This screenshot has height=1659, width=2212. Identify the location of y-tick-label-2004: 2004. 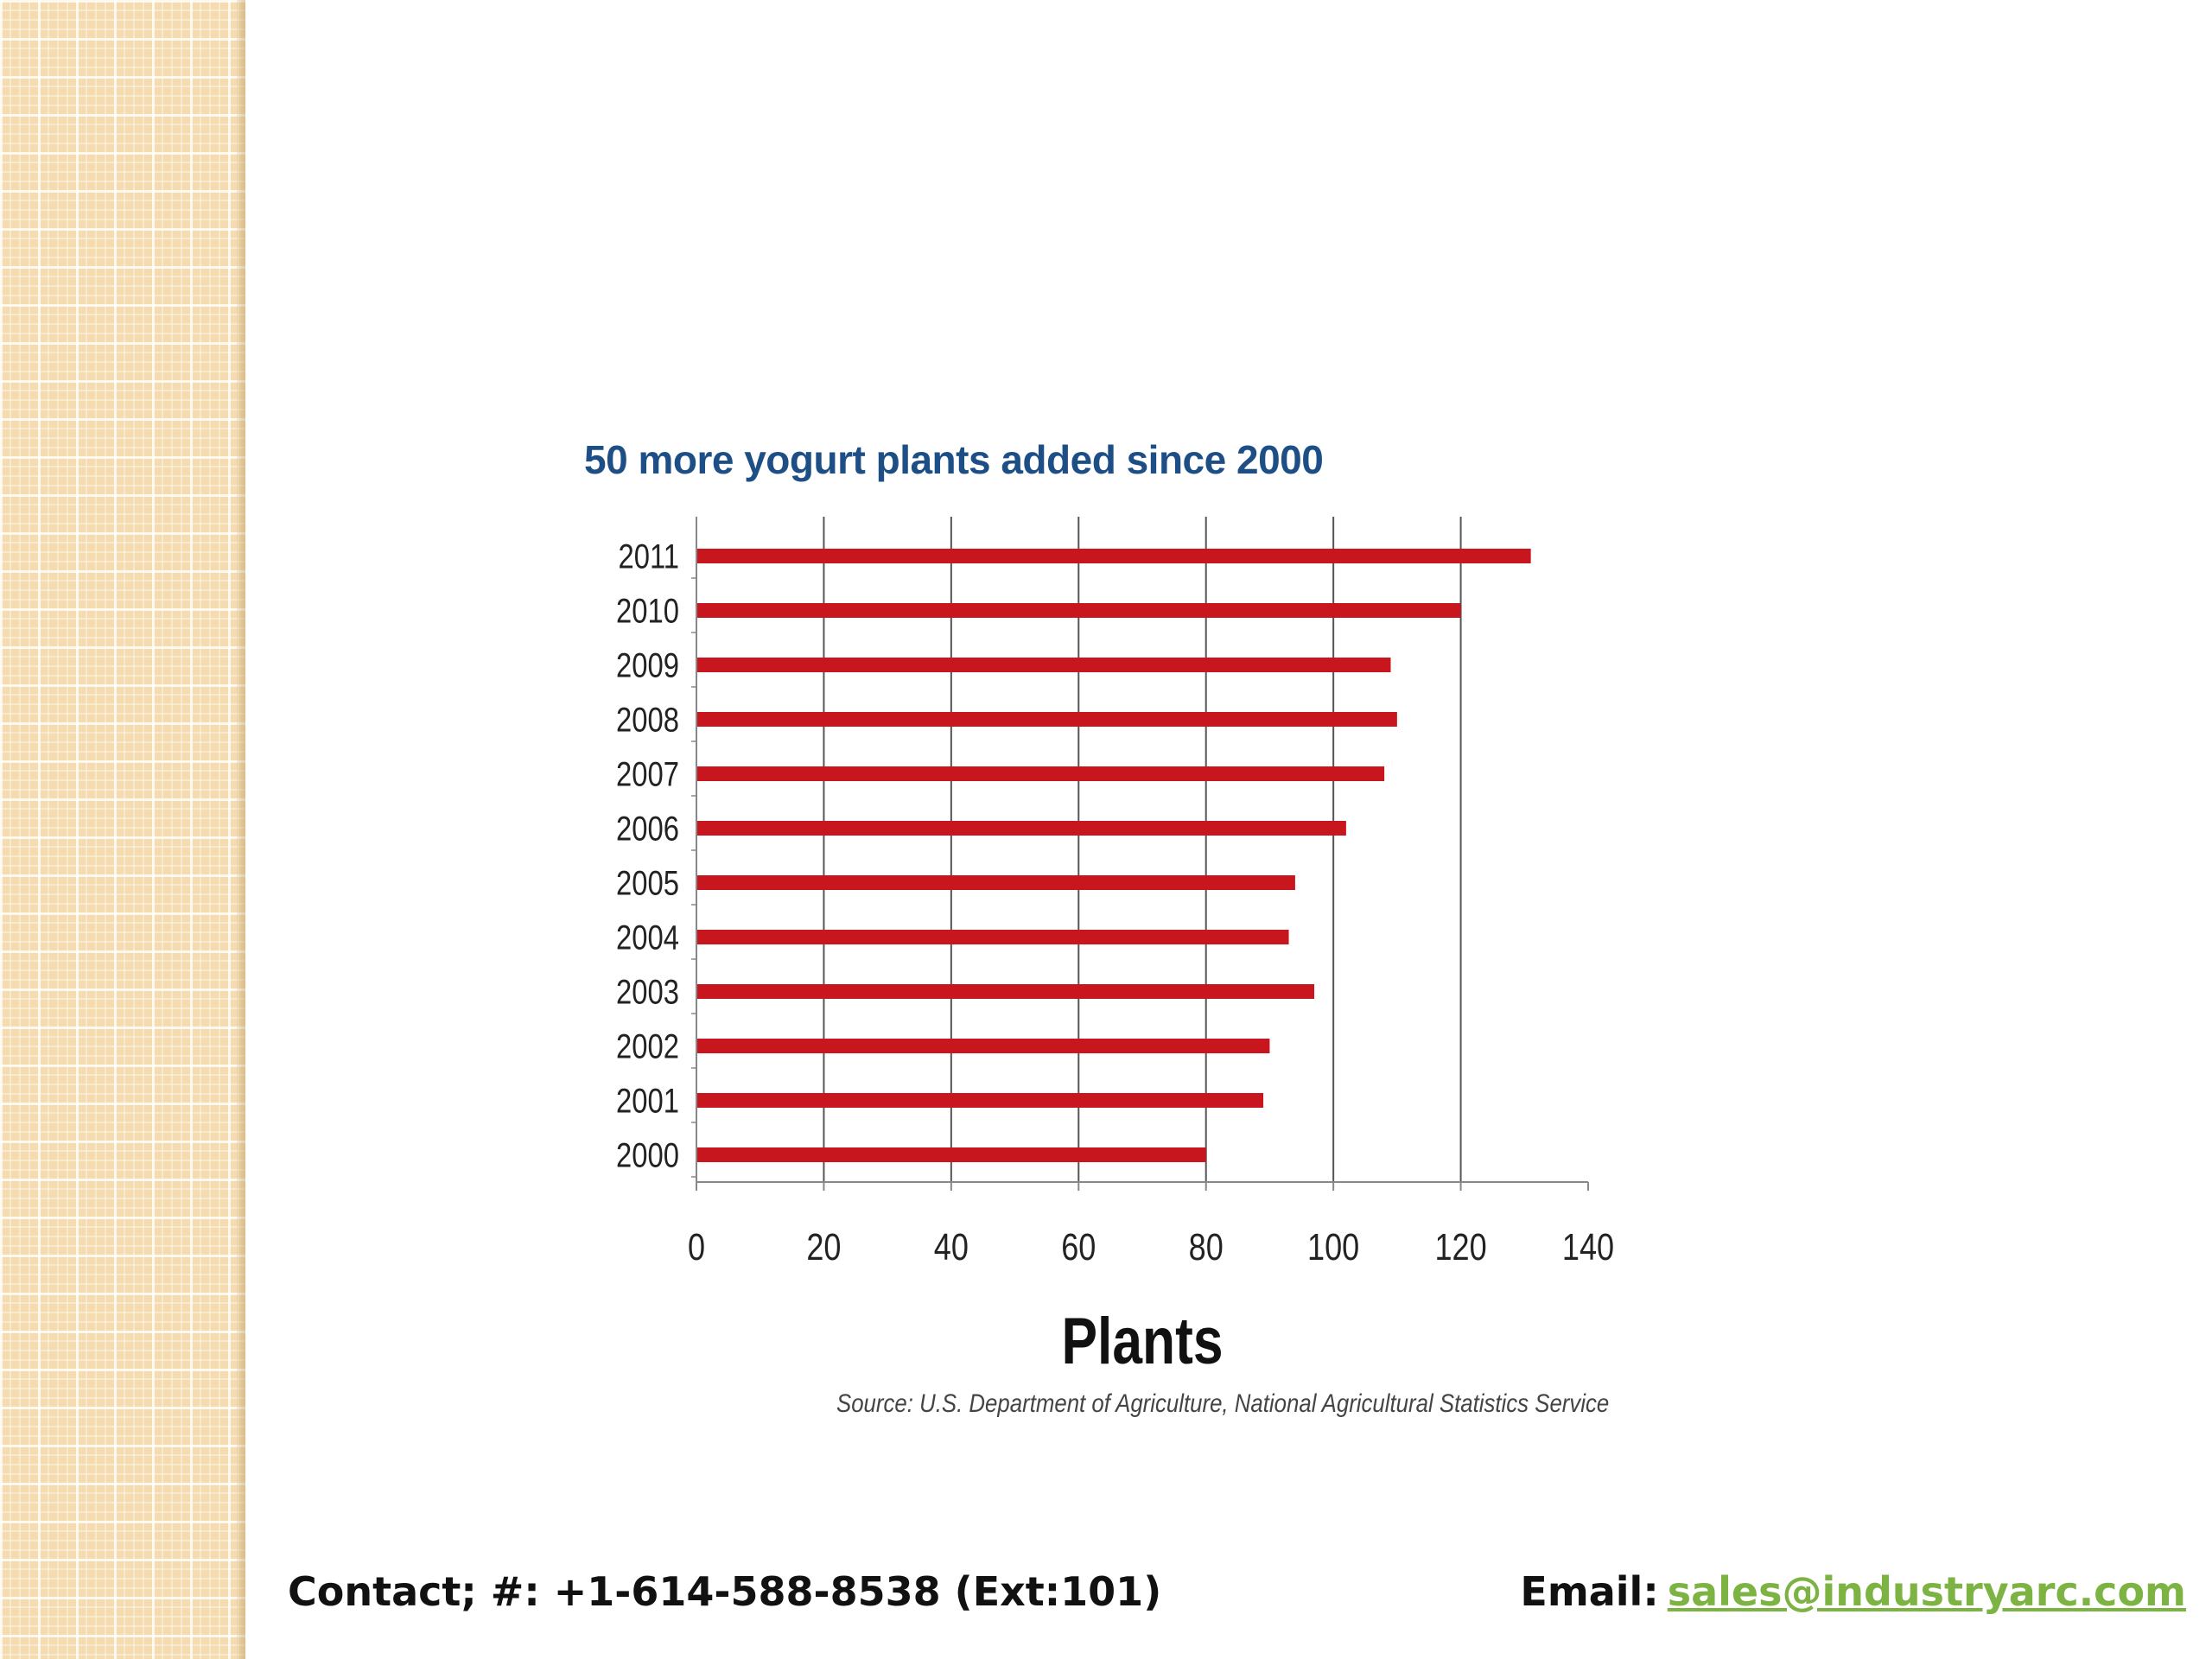
(647, 937).